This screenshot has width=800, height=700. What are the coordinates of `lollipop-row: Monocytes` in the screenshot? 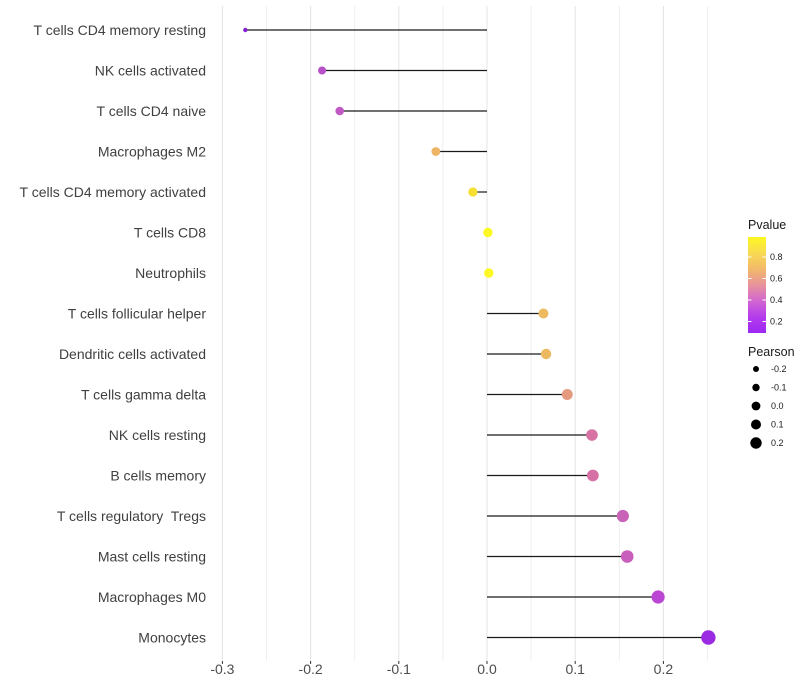 It's located at (427, 638).